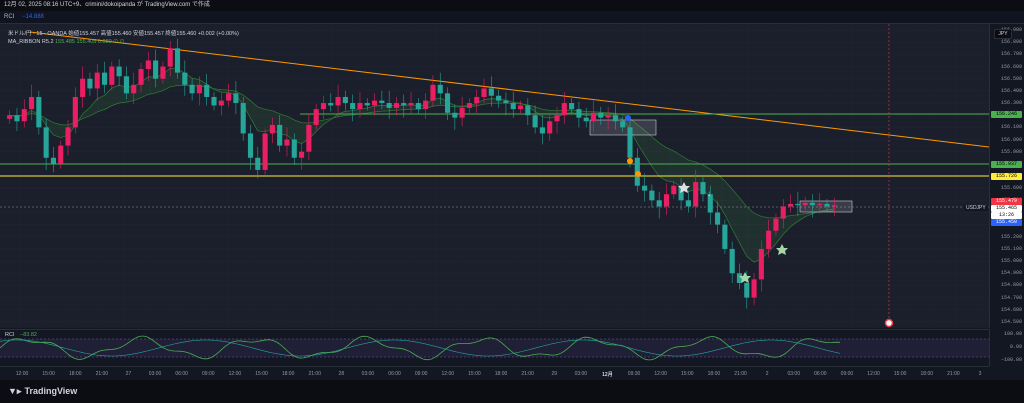 The height and width of the screenshot is (403, 1024). Describe the element at coordinates (9, 17) in the screenshot. I see `rci-header-label: RCI` at that location.